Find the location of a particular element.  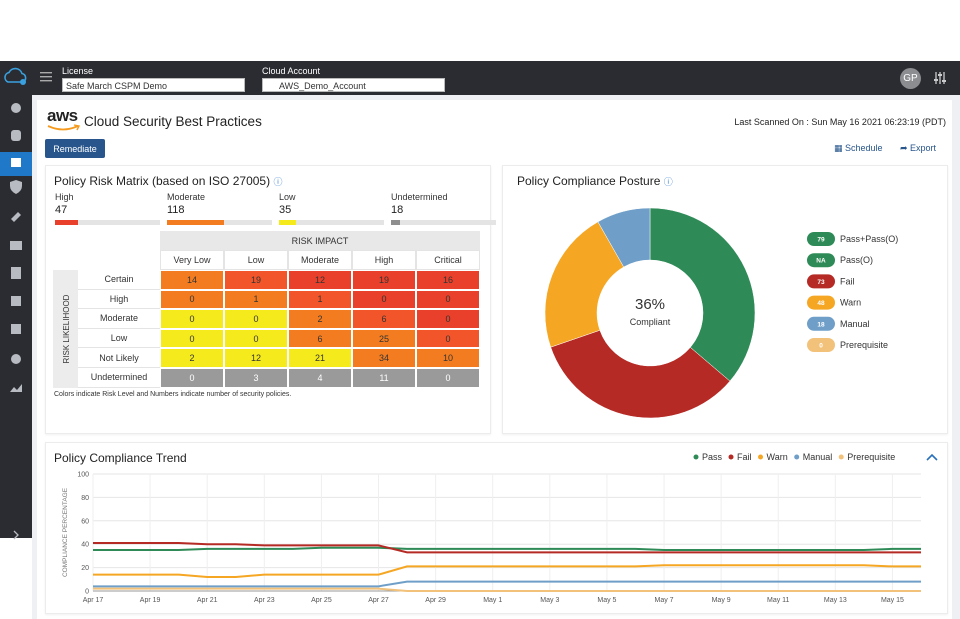

matrix-cell: 11 is located at coordinates (384, 378).